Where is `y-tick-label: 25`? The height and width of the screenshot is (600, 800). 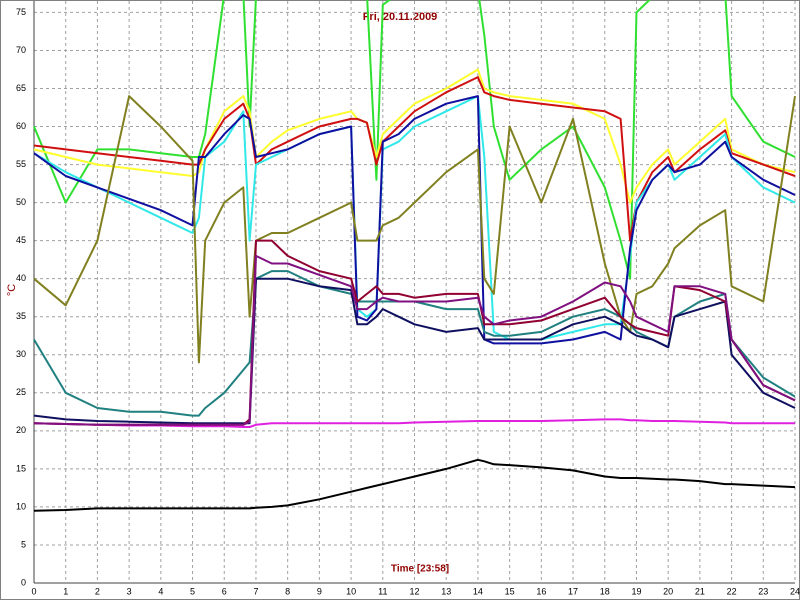 y-tick-label: 25 is located at coordinates (21, 392).